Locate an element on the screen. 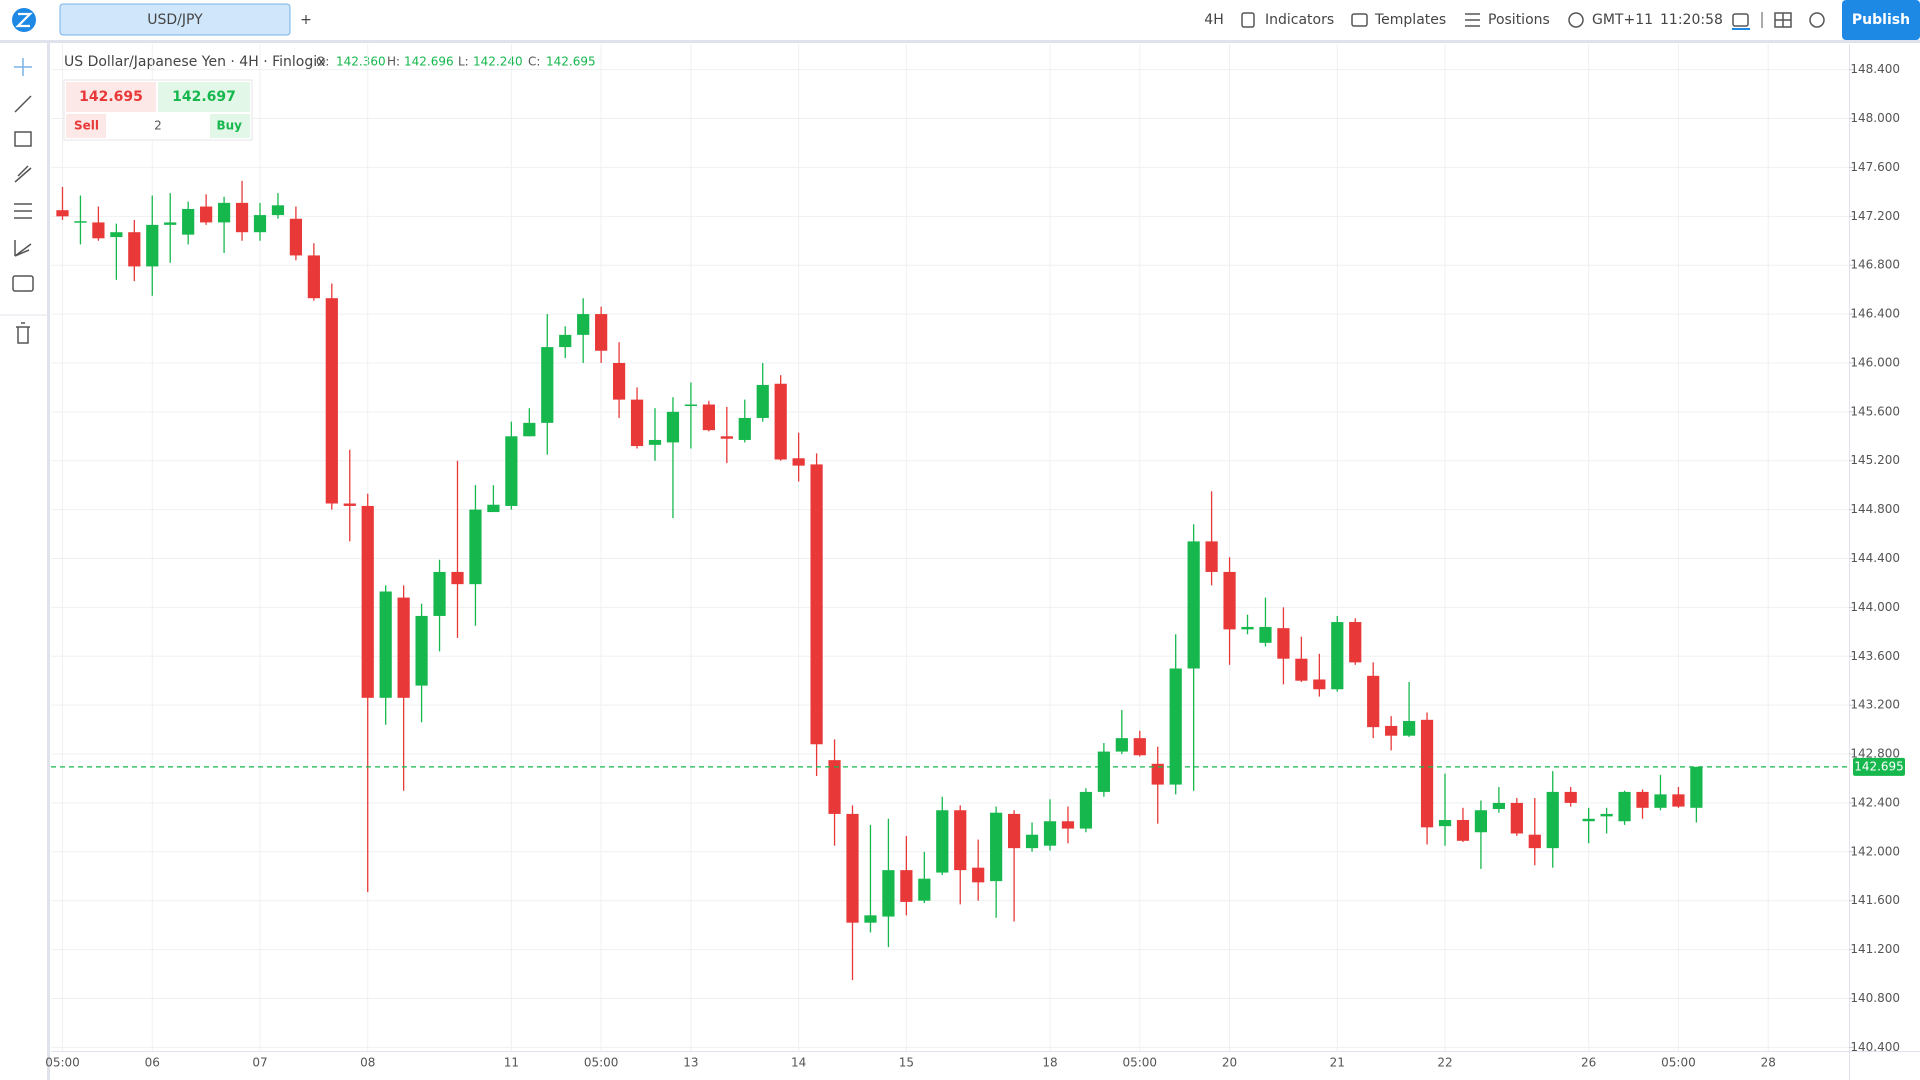  x-tick-label: 21 is located at coordinates (1337, 1063).